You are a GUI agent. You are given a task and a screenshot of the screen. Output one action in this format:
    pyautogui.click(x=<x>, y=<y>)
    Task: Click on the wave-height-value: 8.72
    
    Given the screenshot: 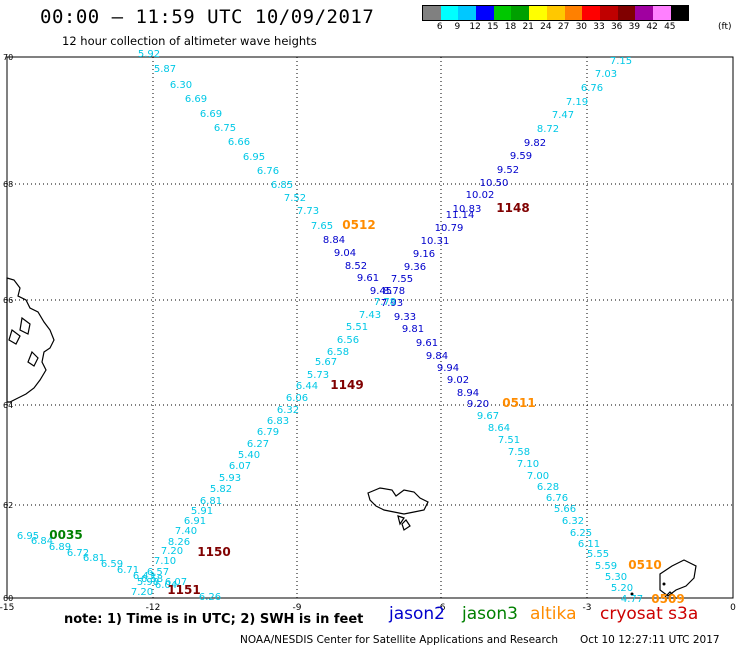 What is the action you would take?
    pyautogui.click(x=548, y=129)
    